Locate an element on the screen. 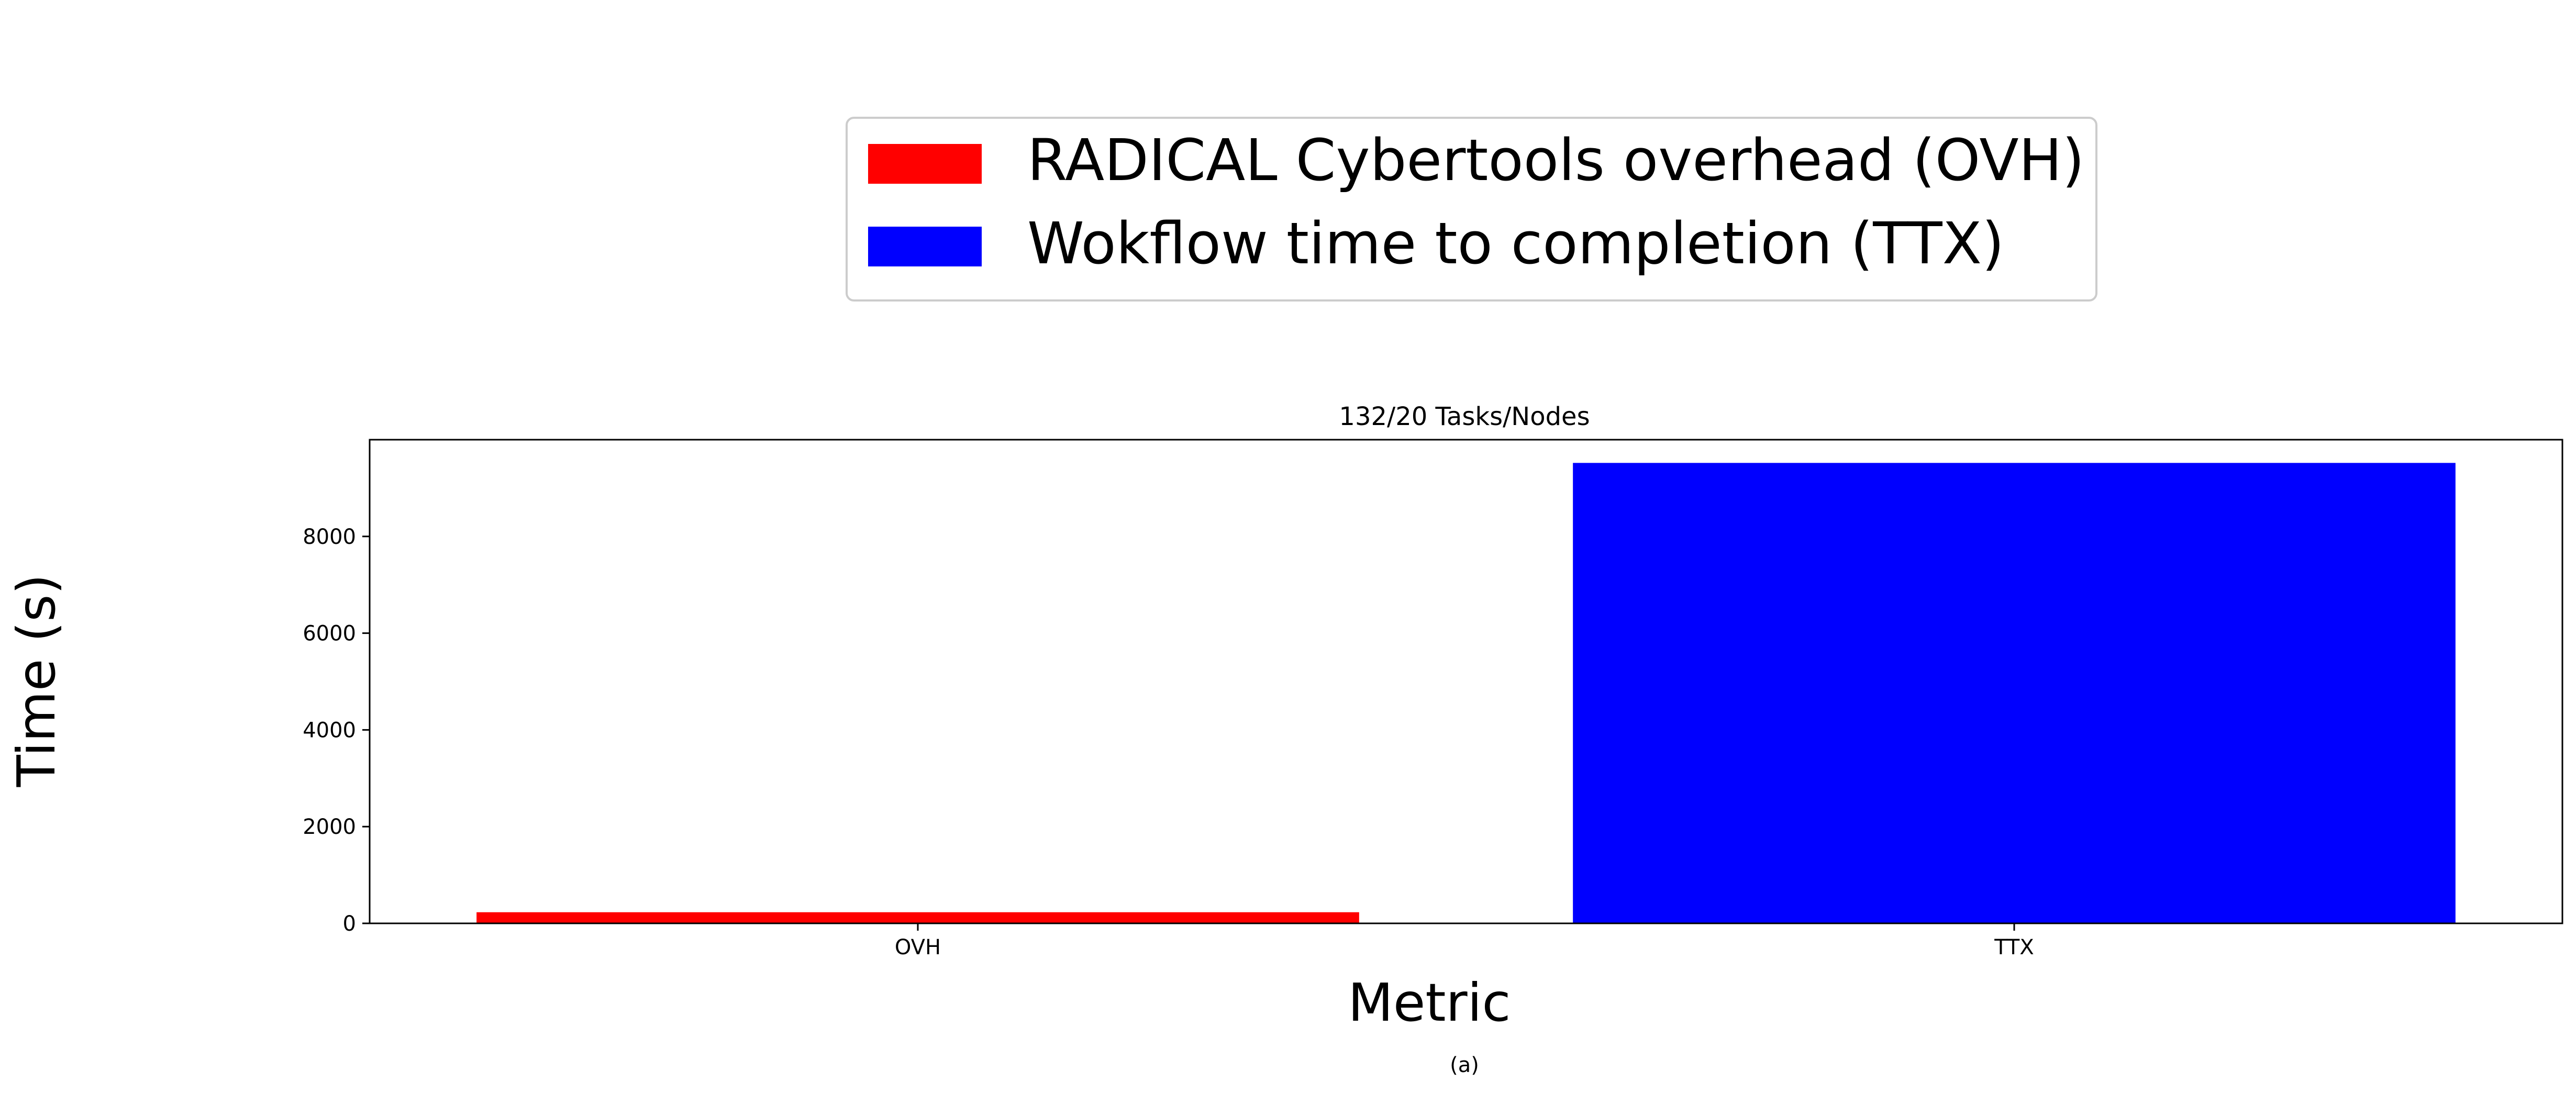  y-axis-ticks: 0 2000 4000 6000 8000 is located at coordinates (336, 731).